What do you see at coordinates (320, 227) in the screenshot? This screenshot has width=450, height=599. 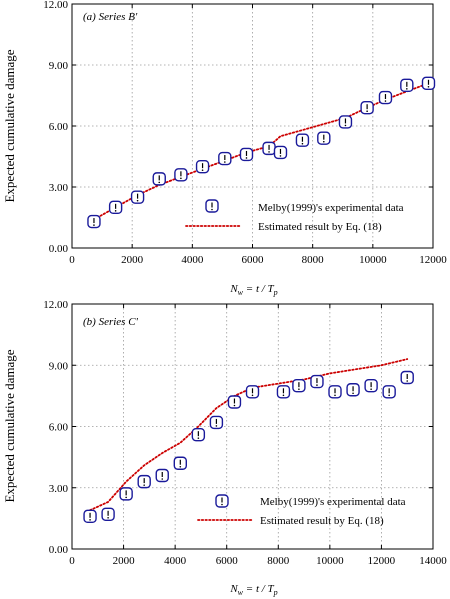 I see `legend-label-estimated: Estimated result by Eq. (18)` at bounding box center [320, 227].